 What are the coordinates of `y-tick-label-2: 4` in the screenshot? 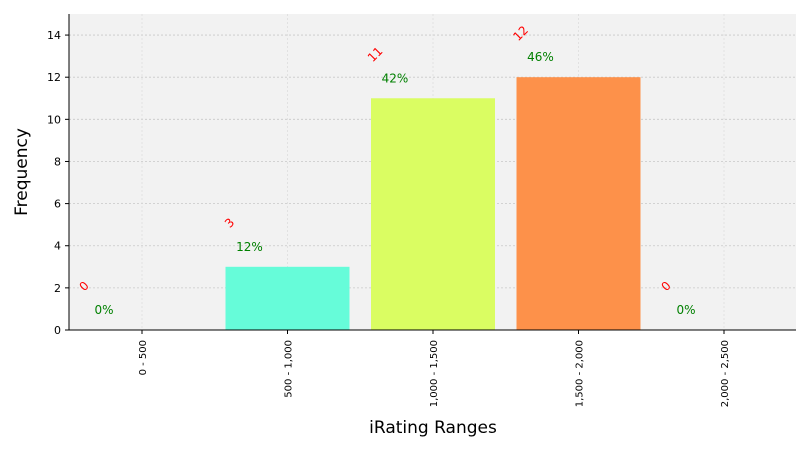 It's located at (57, 246).